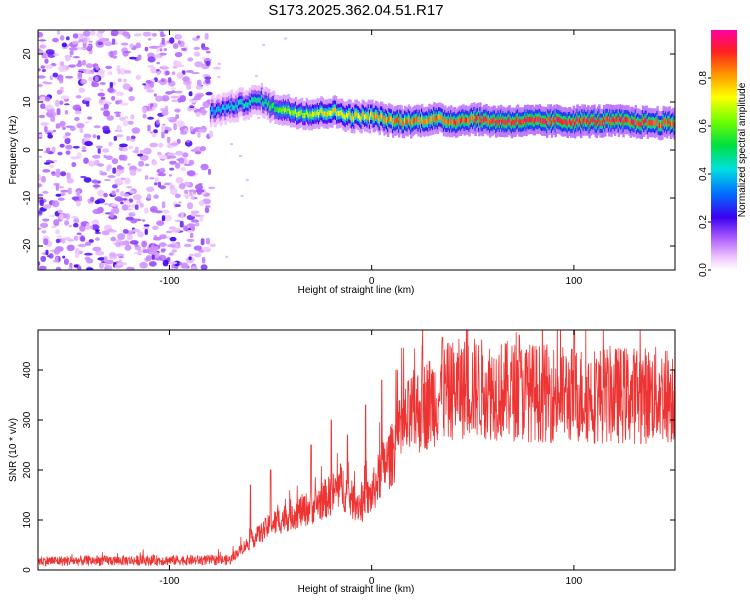  Describe the element at coordinates (27, 102) in the screenshot. I see `spectrogram-y-tick-label: 10` at that location.